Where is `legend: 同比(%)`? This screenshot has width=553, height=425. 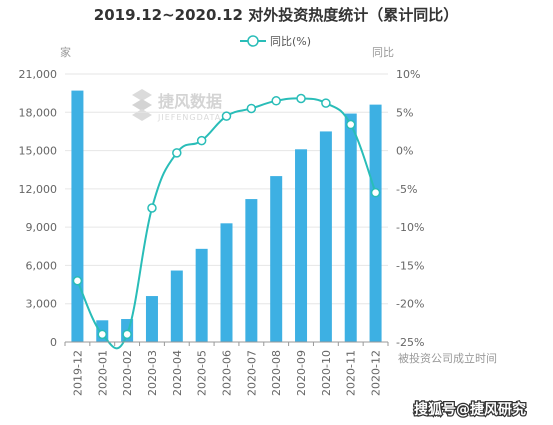
legend: 同比(%) is located at coordinates (275, 41).